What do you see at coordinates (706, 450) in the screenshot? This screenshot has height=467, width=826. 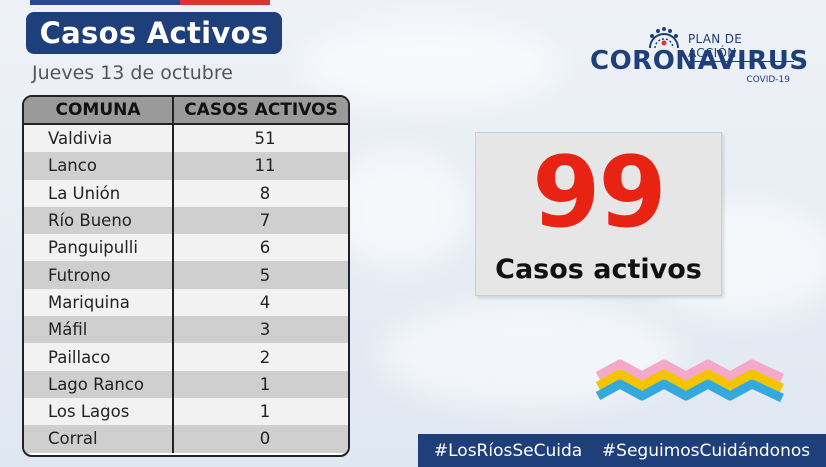 I see `hashtag-seguimos: #SeguimosCuidándonos` at bounding box center [706, 450].